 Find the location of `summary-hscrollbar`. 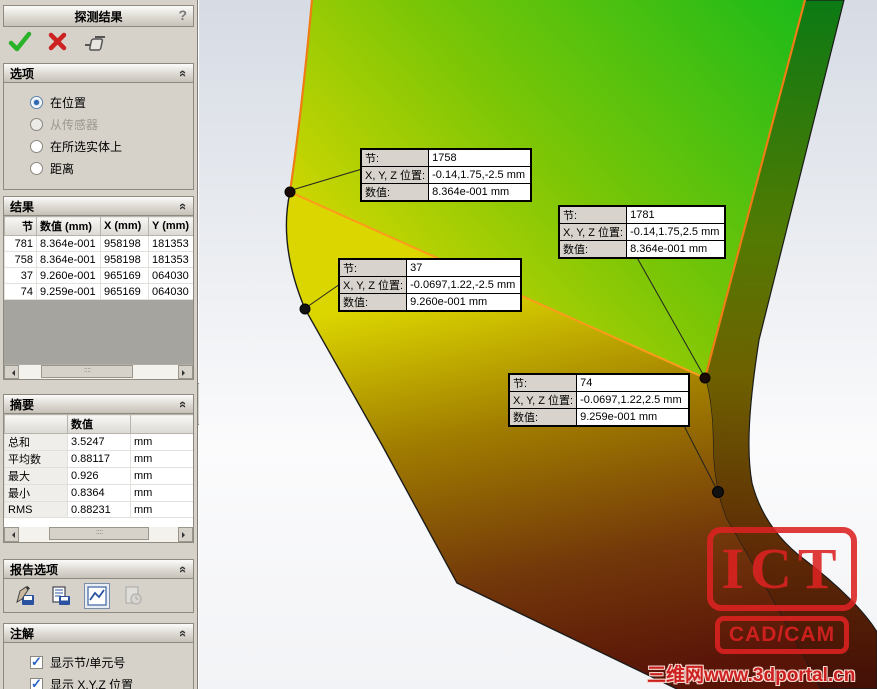

summary-hscrollbar is located at coordinates (98, 535).